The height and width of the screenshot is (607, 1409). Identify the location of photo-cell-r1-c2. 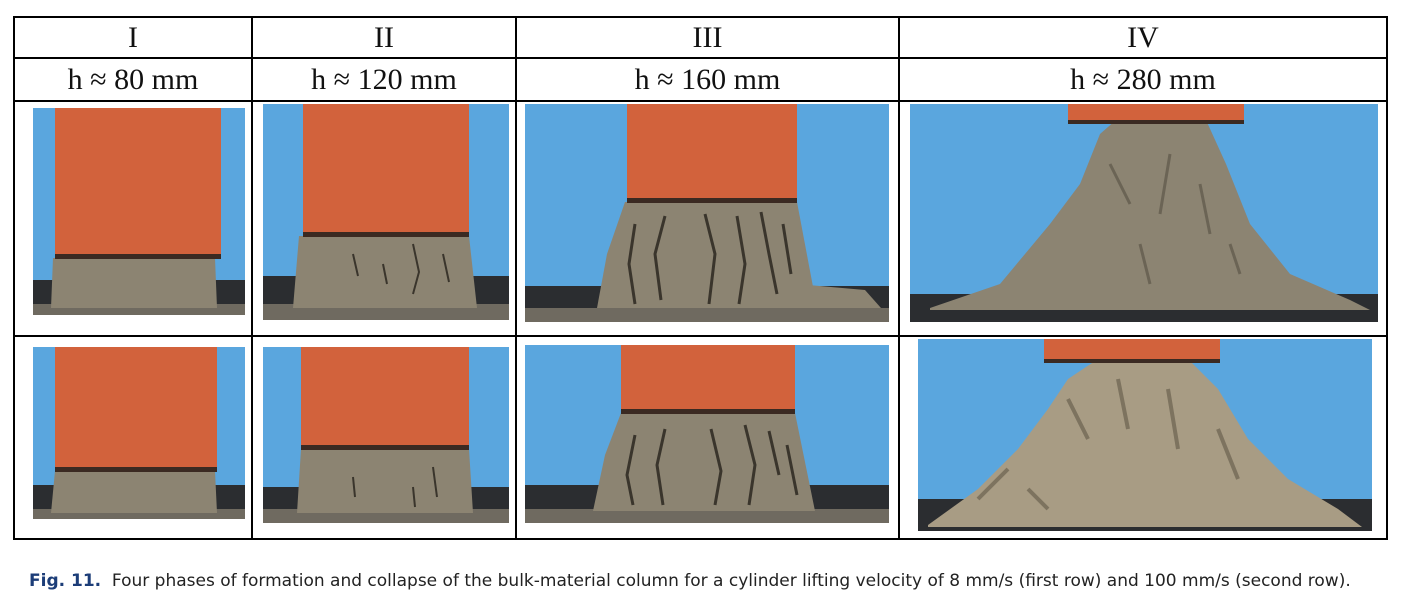
(384, 218).